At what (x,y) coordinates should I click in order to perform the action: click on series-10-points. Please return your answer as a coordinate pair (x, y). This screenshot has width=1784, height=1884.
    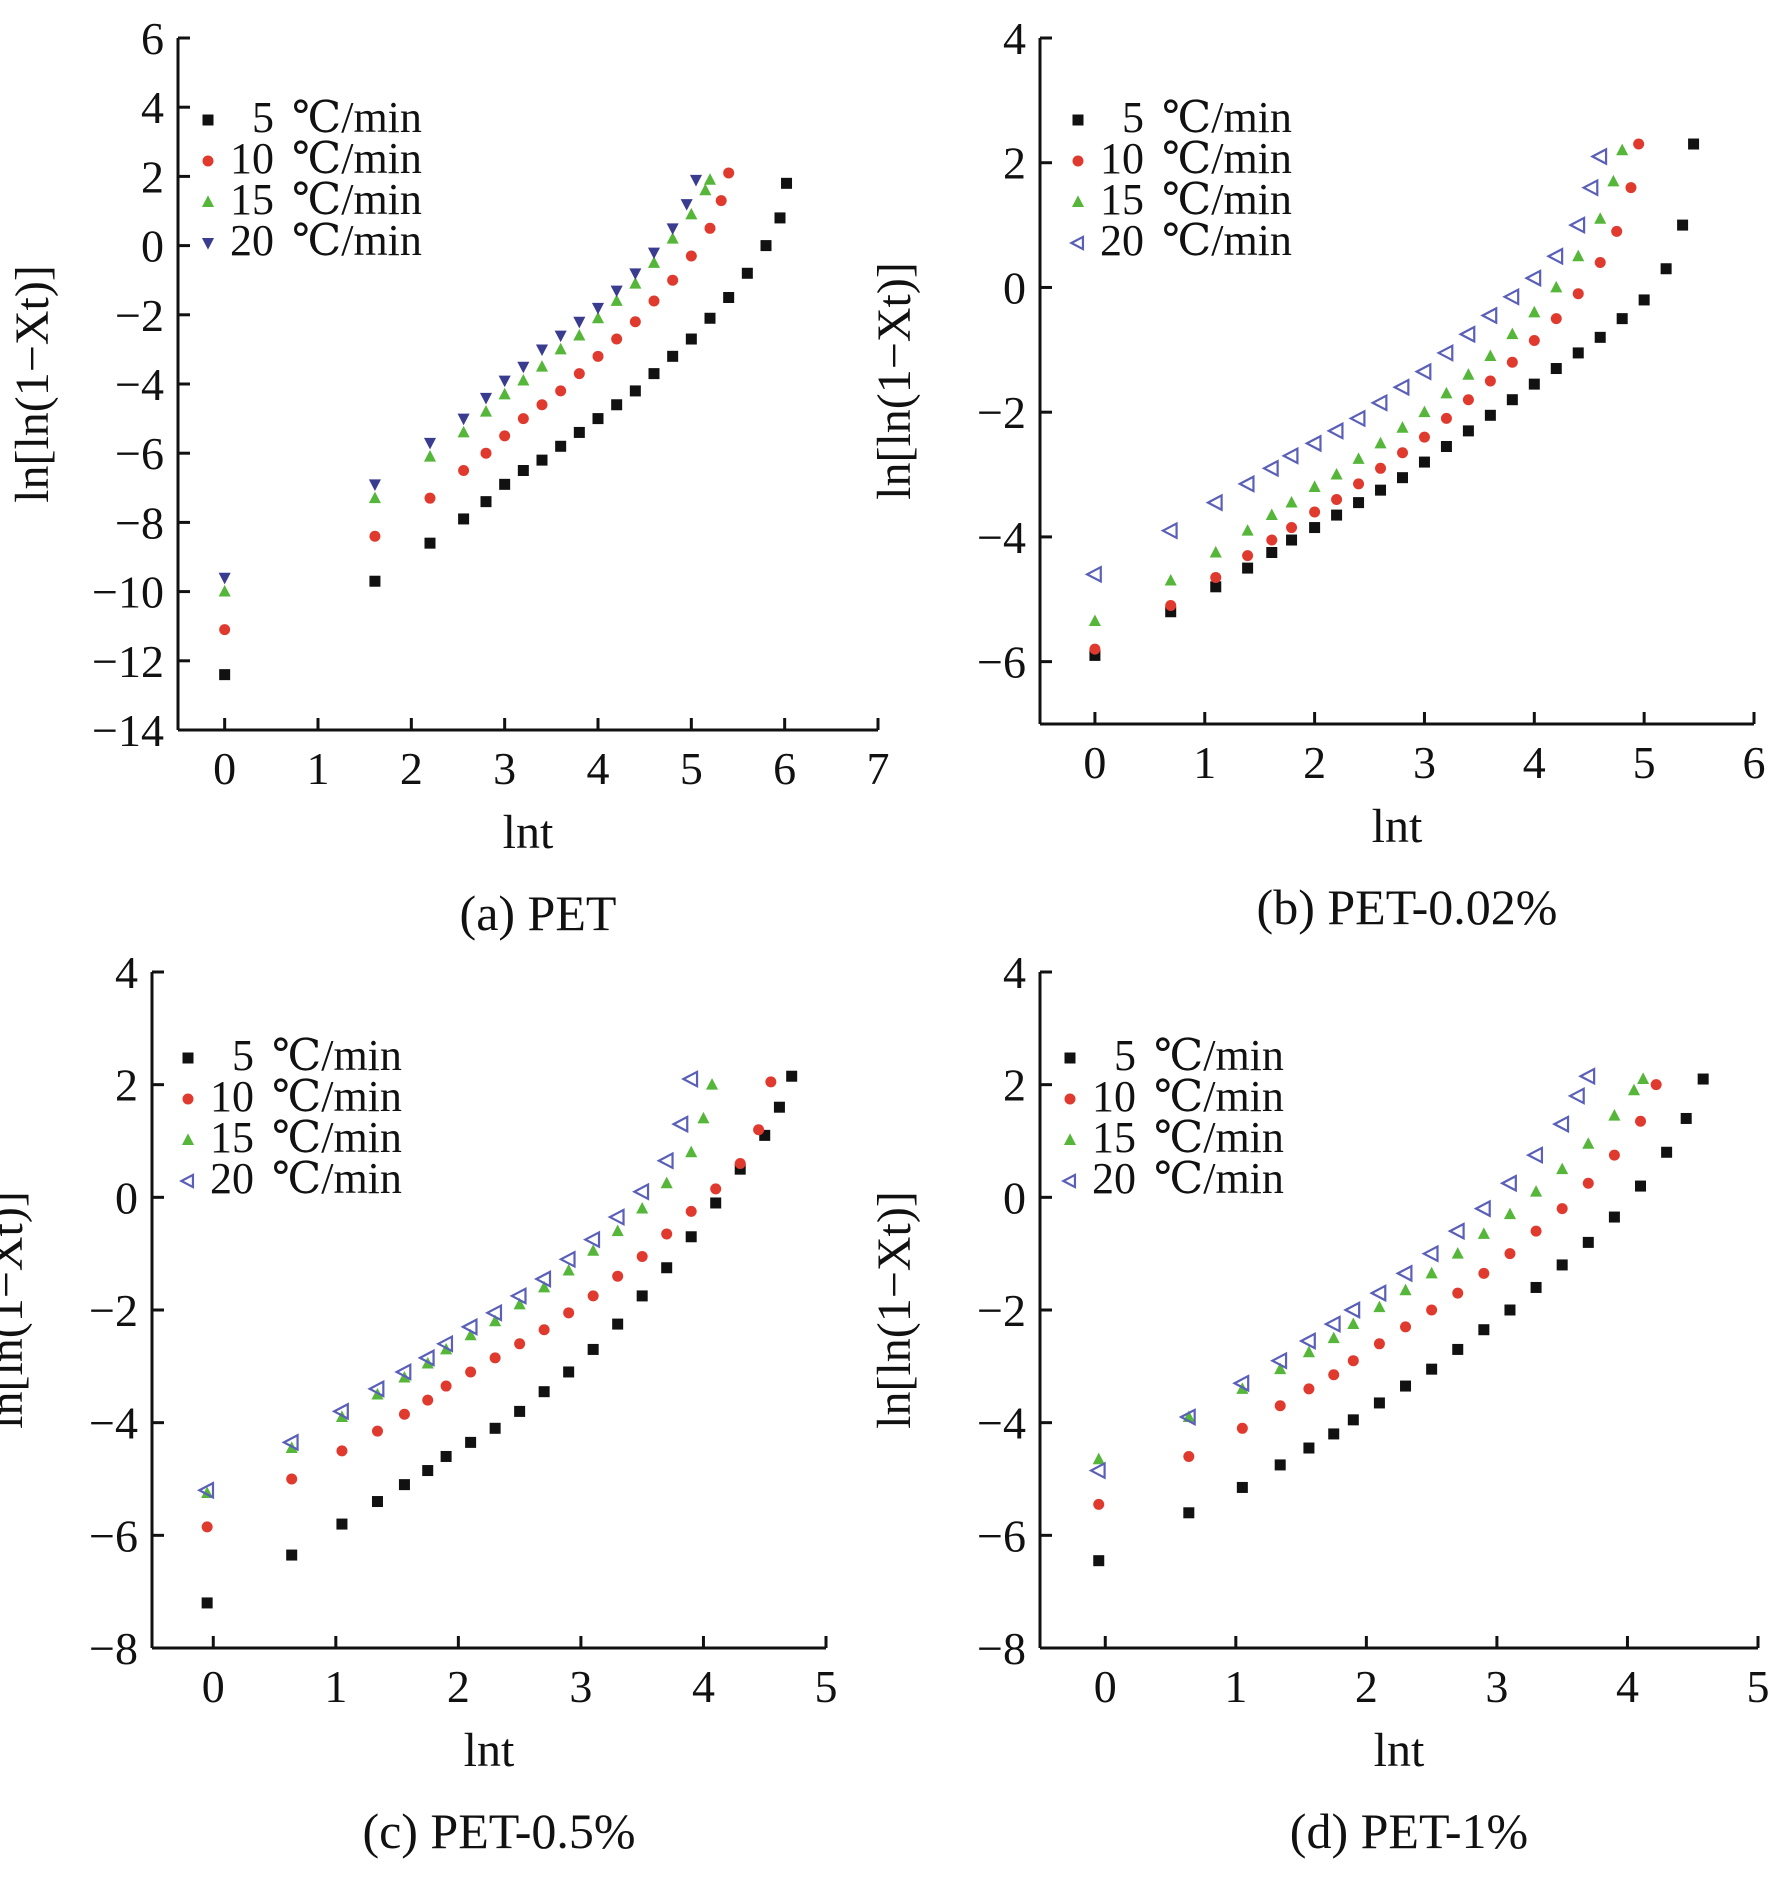
    Looking at the image, I should click on (1377, 1294).